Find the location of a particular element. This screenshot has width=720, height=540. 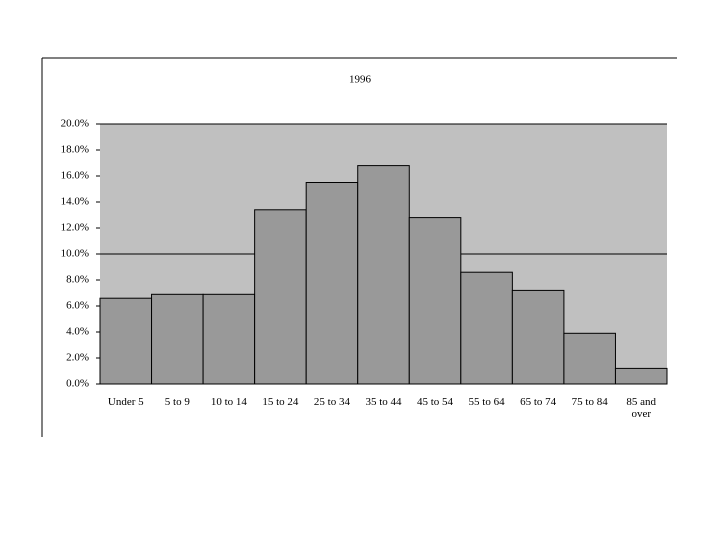

y-tick-label: 8.0% is located at coordinates (77, 280).